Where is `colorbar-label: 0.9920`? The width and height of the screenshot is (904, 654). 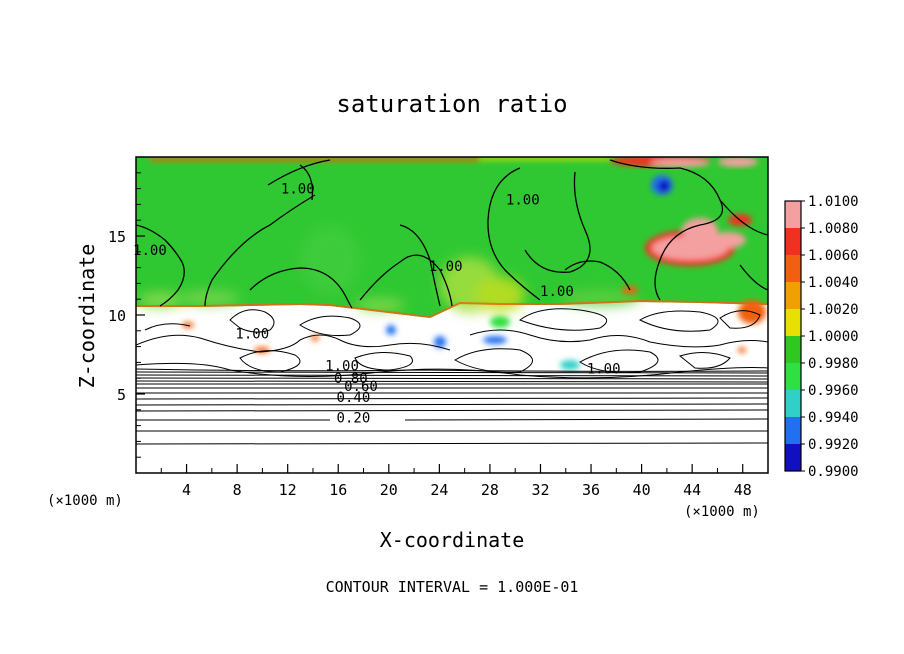 colorbar-label: 0.9920 is located at coordinates (833, 445).